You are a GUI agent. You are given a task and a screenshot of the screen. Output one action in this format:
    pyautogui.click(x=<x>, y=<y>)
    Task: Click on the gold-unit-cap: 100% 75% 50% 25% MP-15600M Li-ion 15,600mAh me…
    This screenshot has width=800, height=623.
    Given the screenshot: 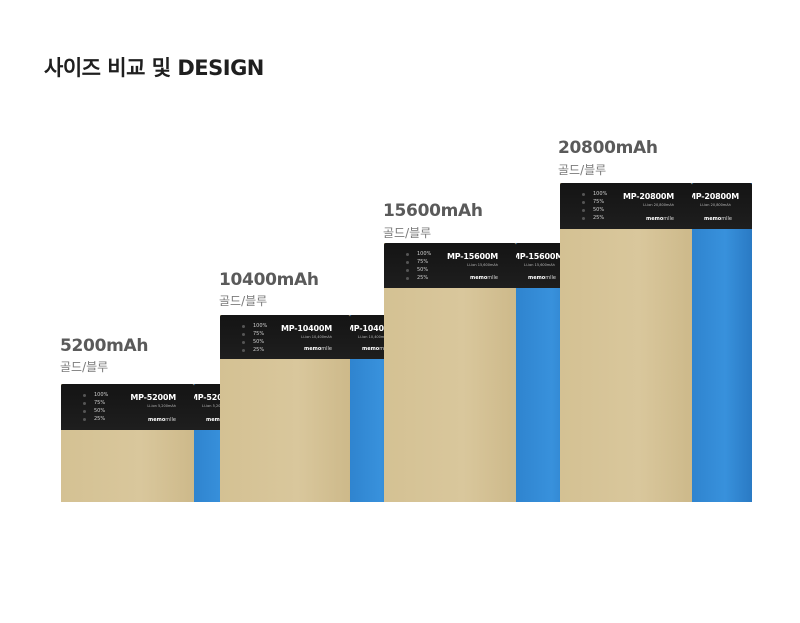 What is the action you would take?
    pyautogui.click(x=450, y=265)
    